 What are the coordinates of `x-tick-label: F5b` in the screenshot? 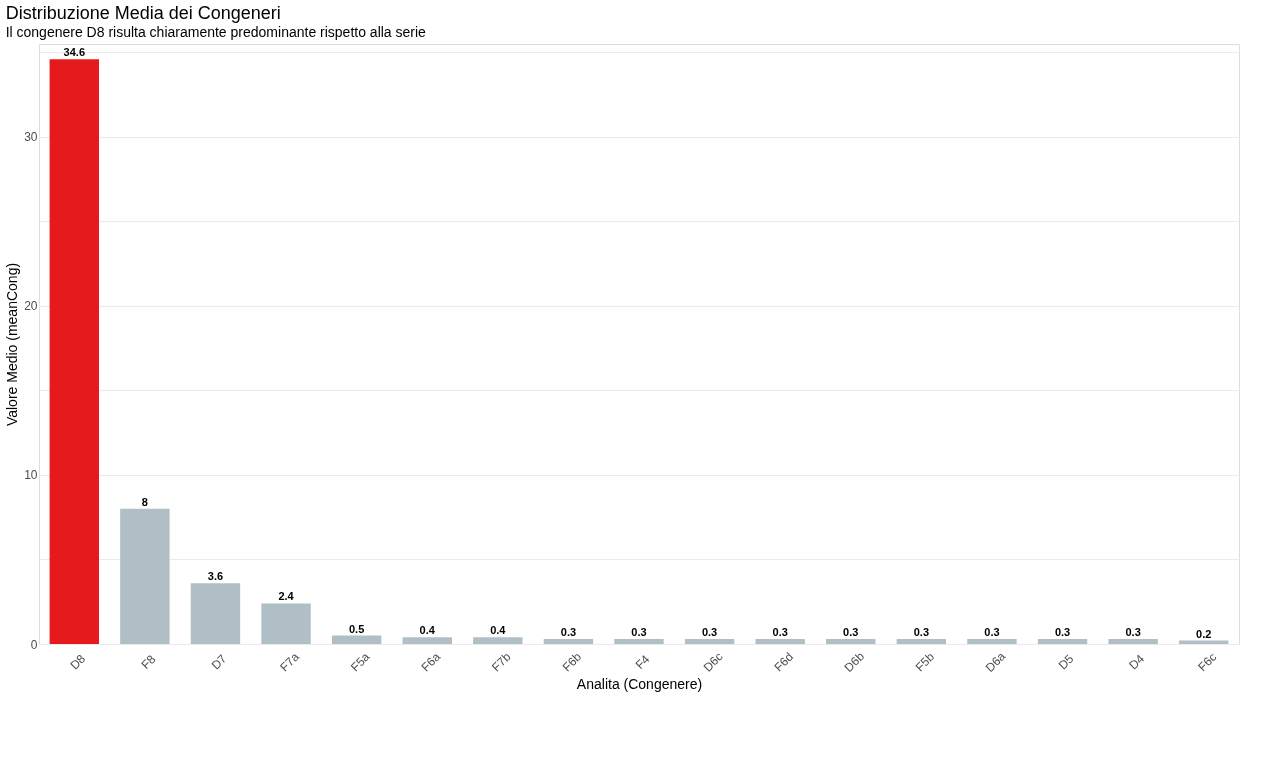 It's located at (925, 662).